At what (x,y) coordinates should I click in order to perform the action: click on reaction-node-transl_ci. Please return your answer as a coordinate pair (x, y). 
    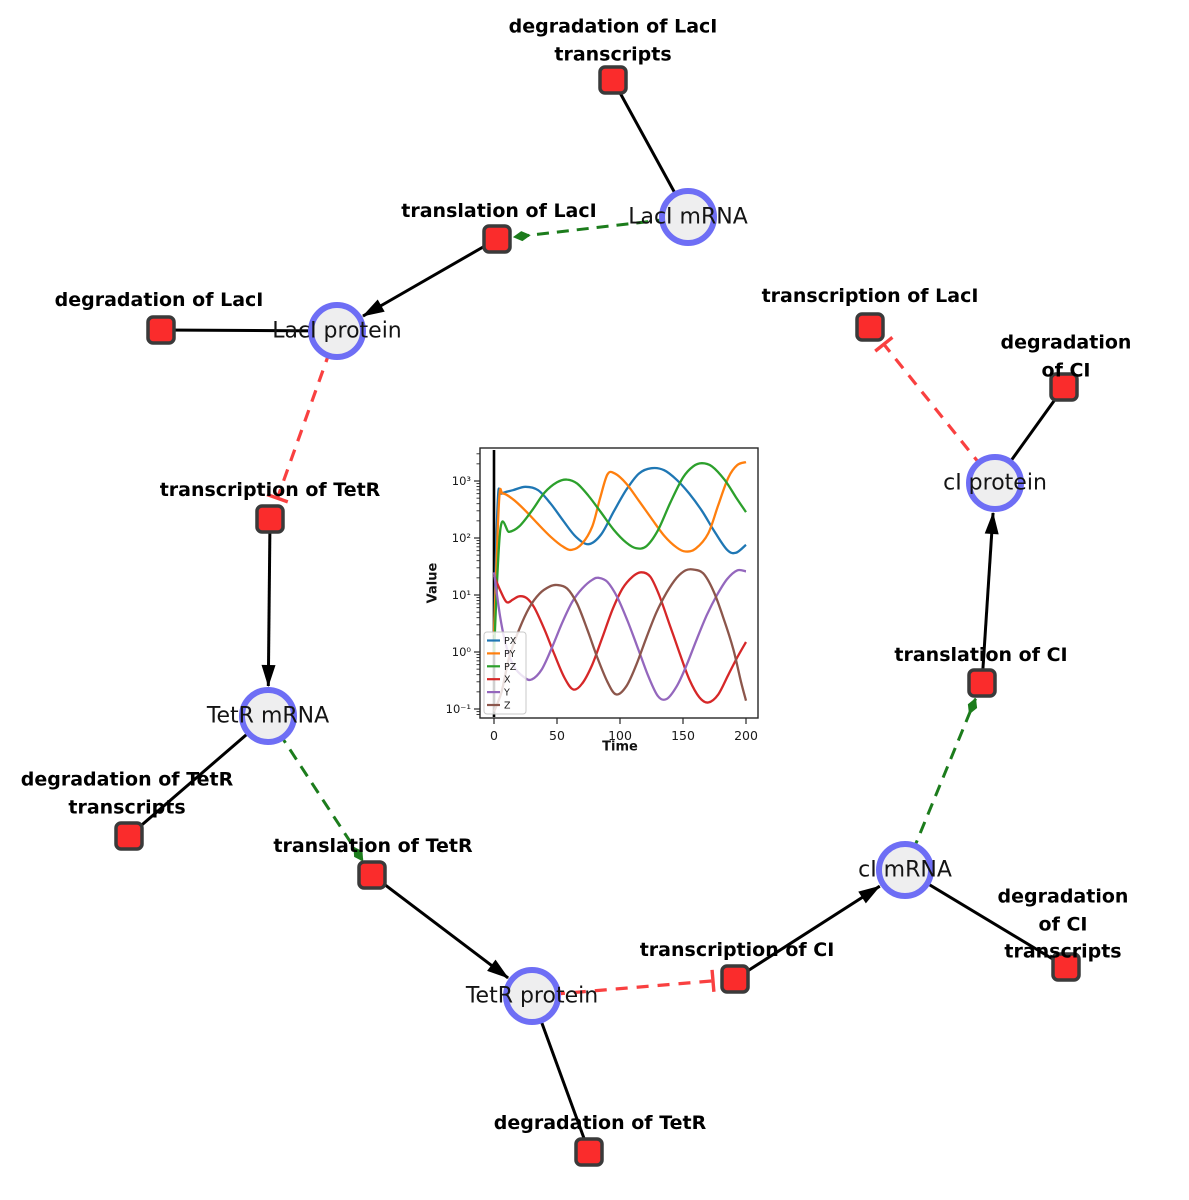
    Looking at the image, I should click on (982, 683).